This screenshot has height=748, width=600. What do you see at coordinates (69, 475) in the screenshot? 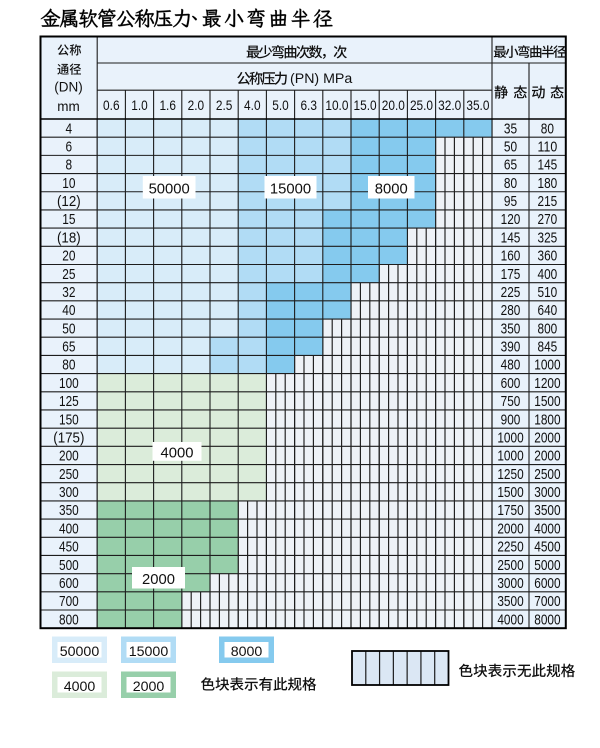
I see `svg-text: 250` at bounding box center [69, 475].